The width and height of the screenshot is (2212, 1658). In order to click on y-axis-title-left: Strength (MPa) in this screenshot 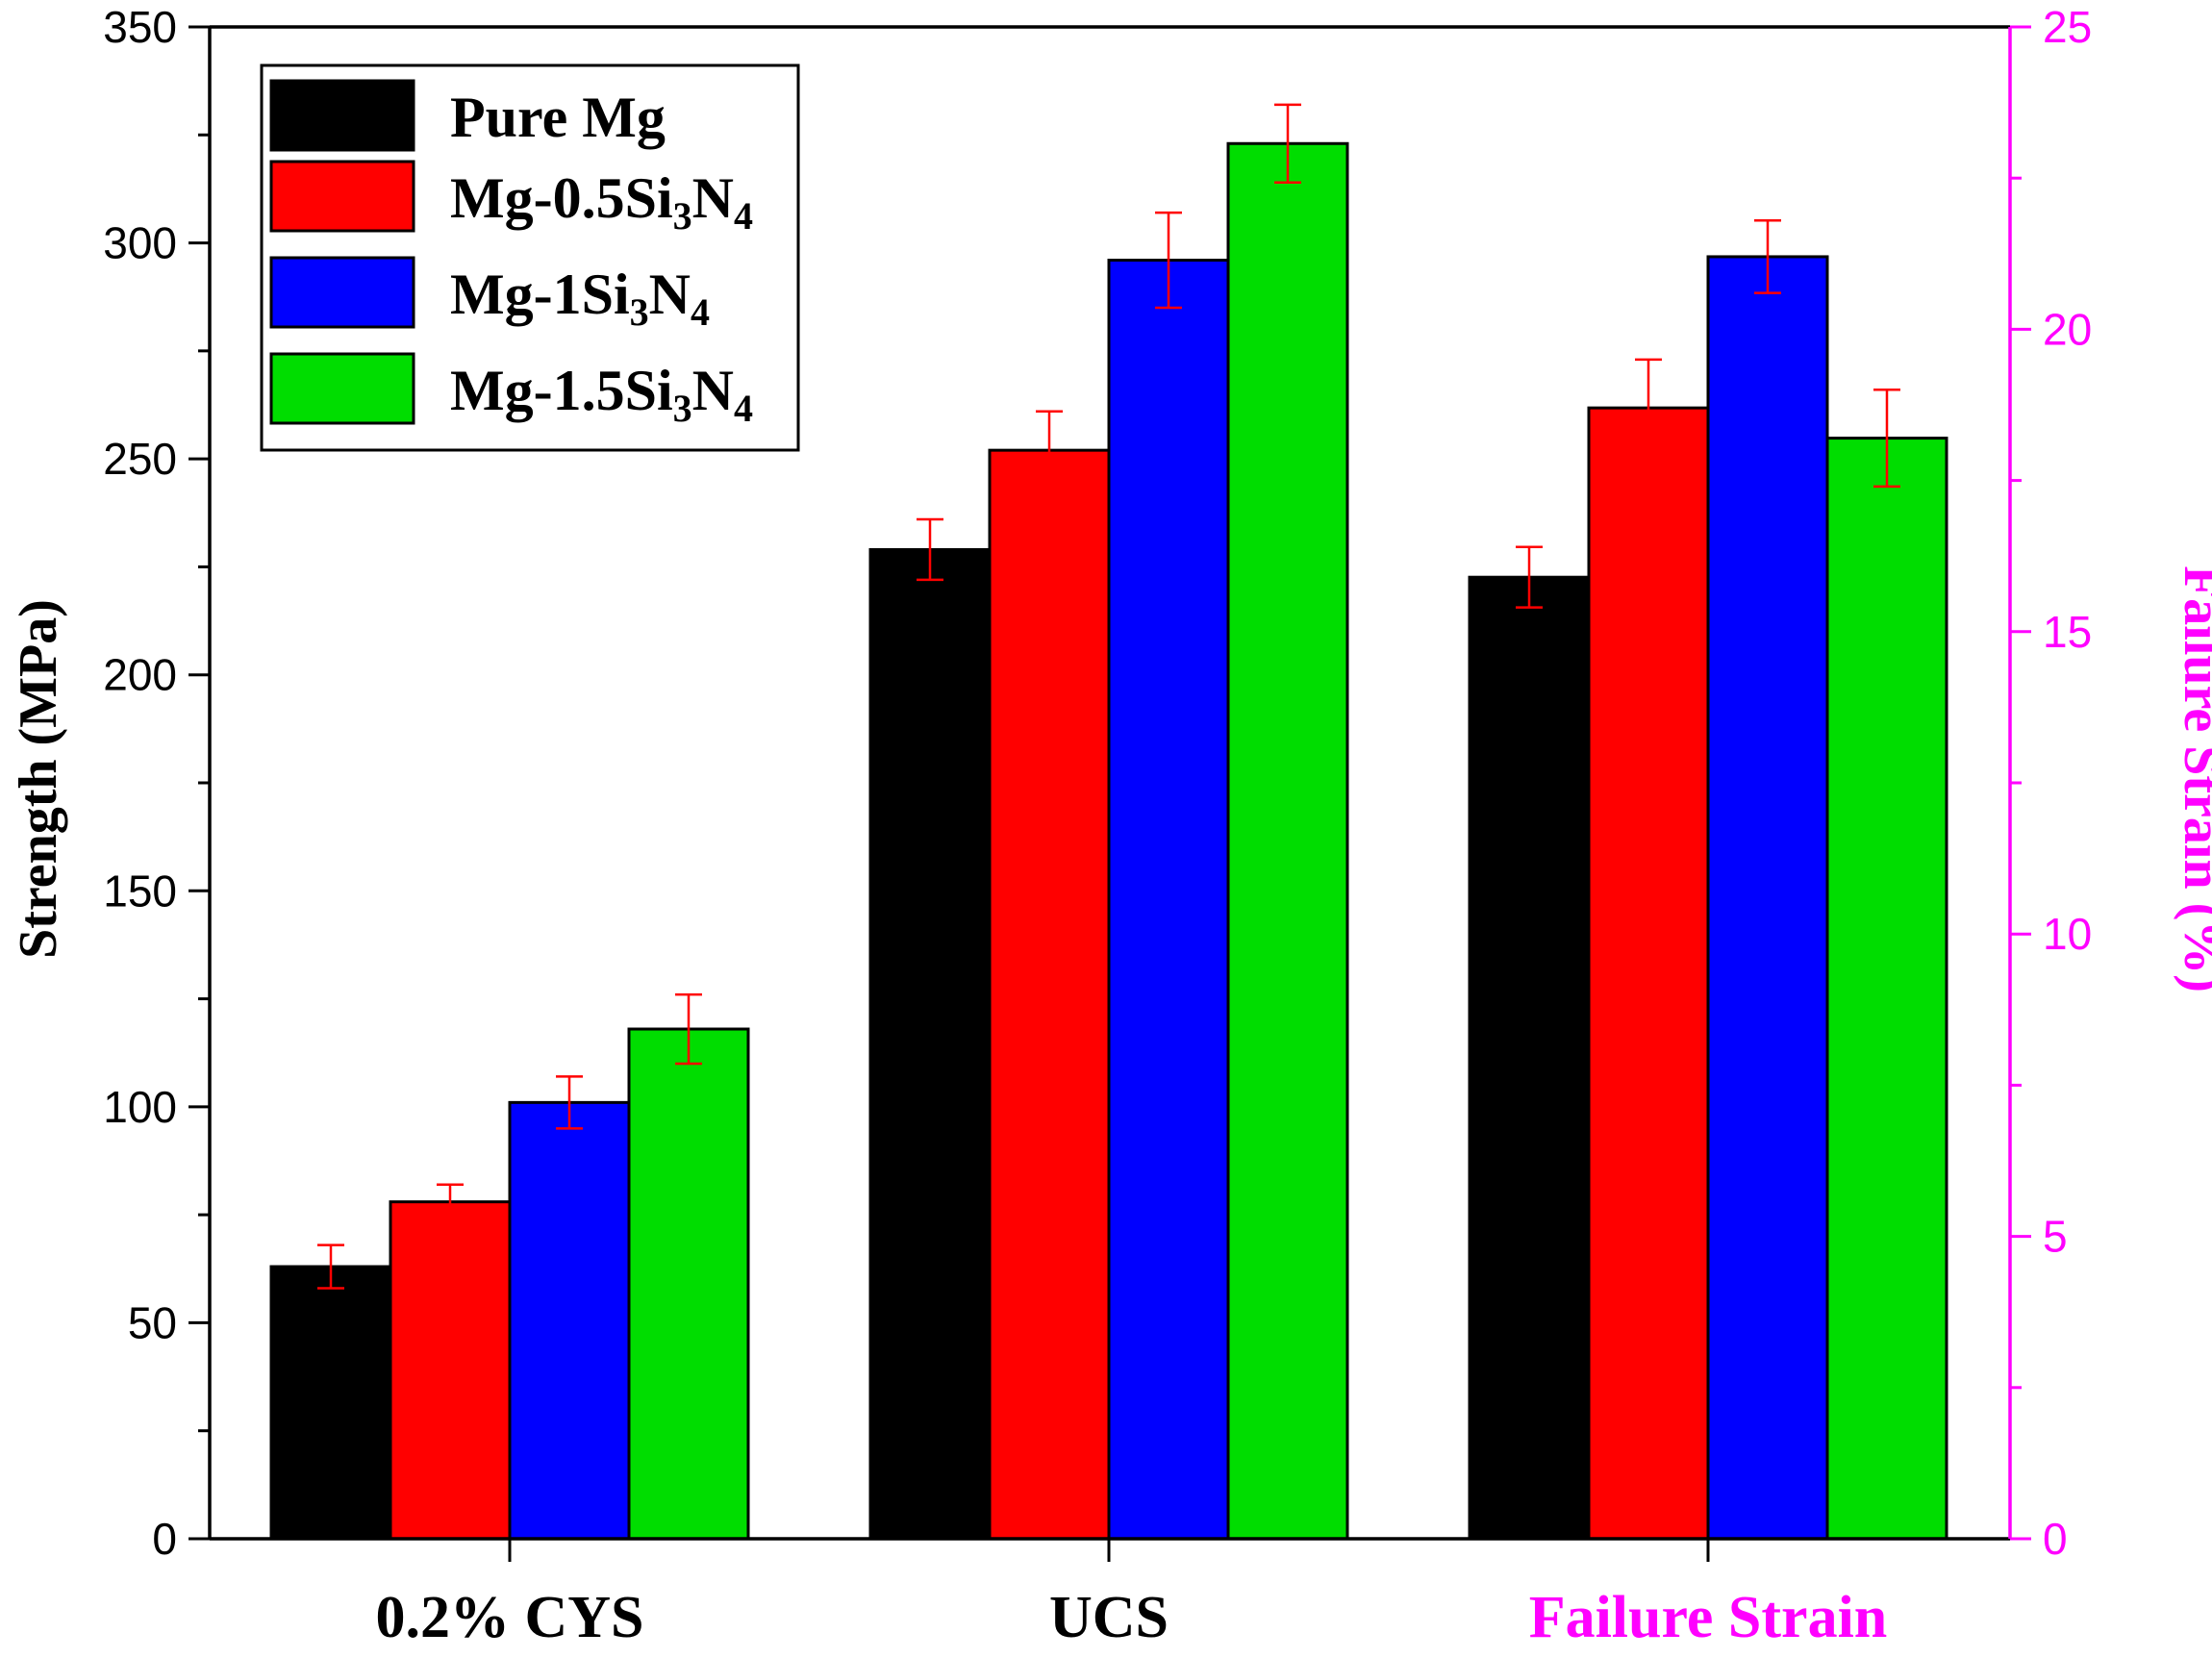, I will do `click(38, 779)`.